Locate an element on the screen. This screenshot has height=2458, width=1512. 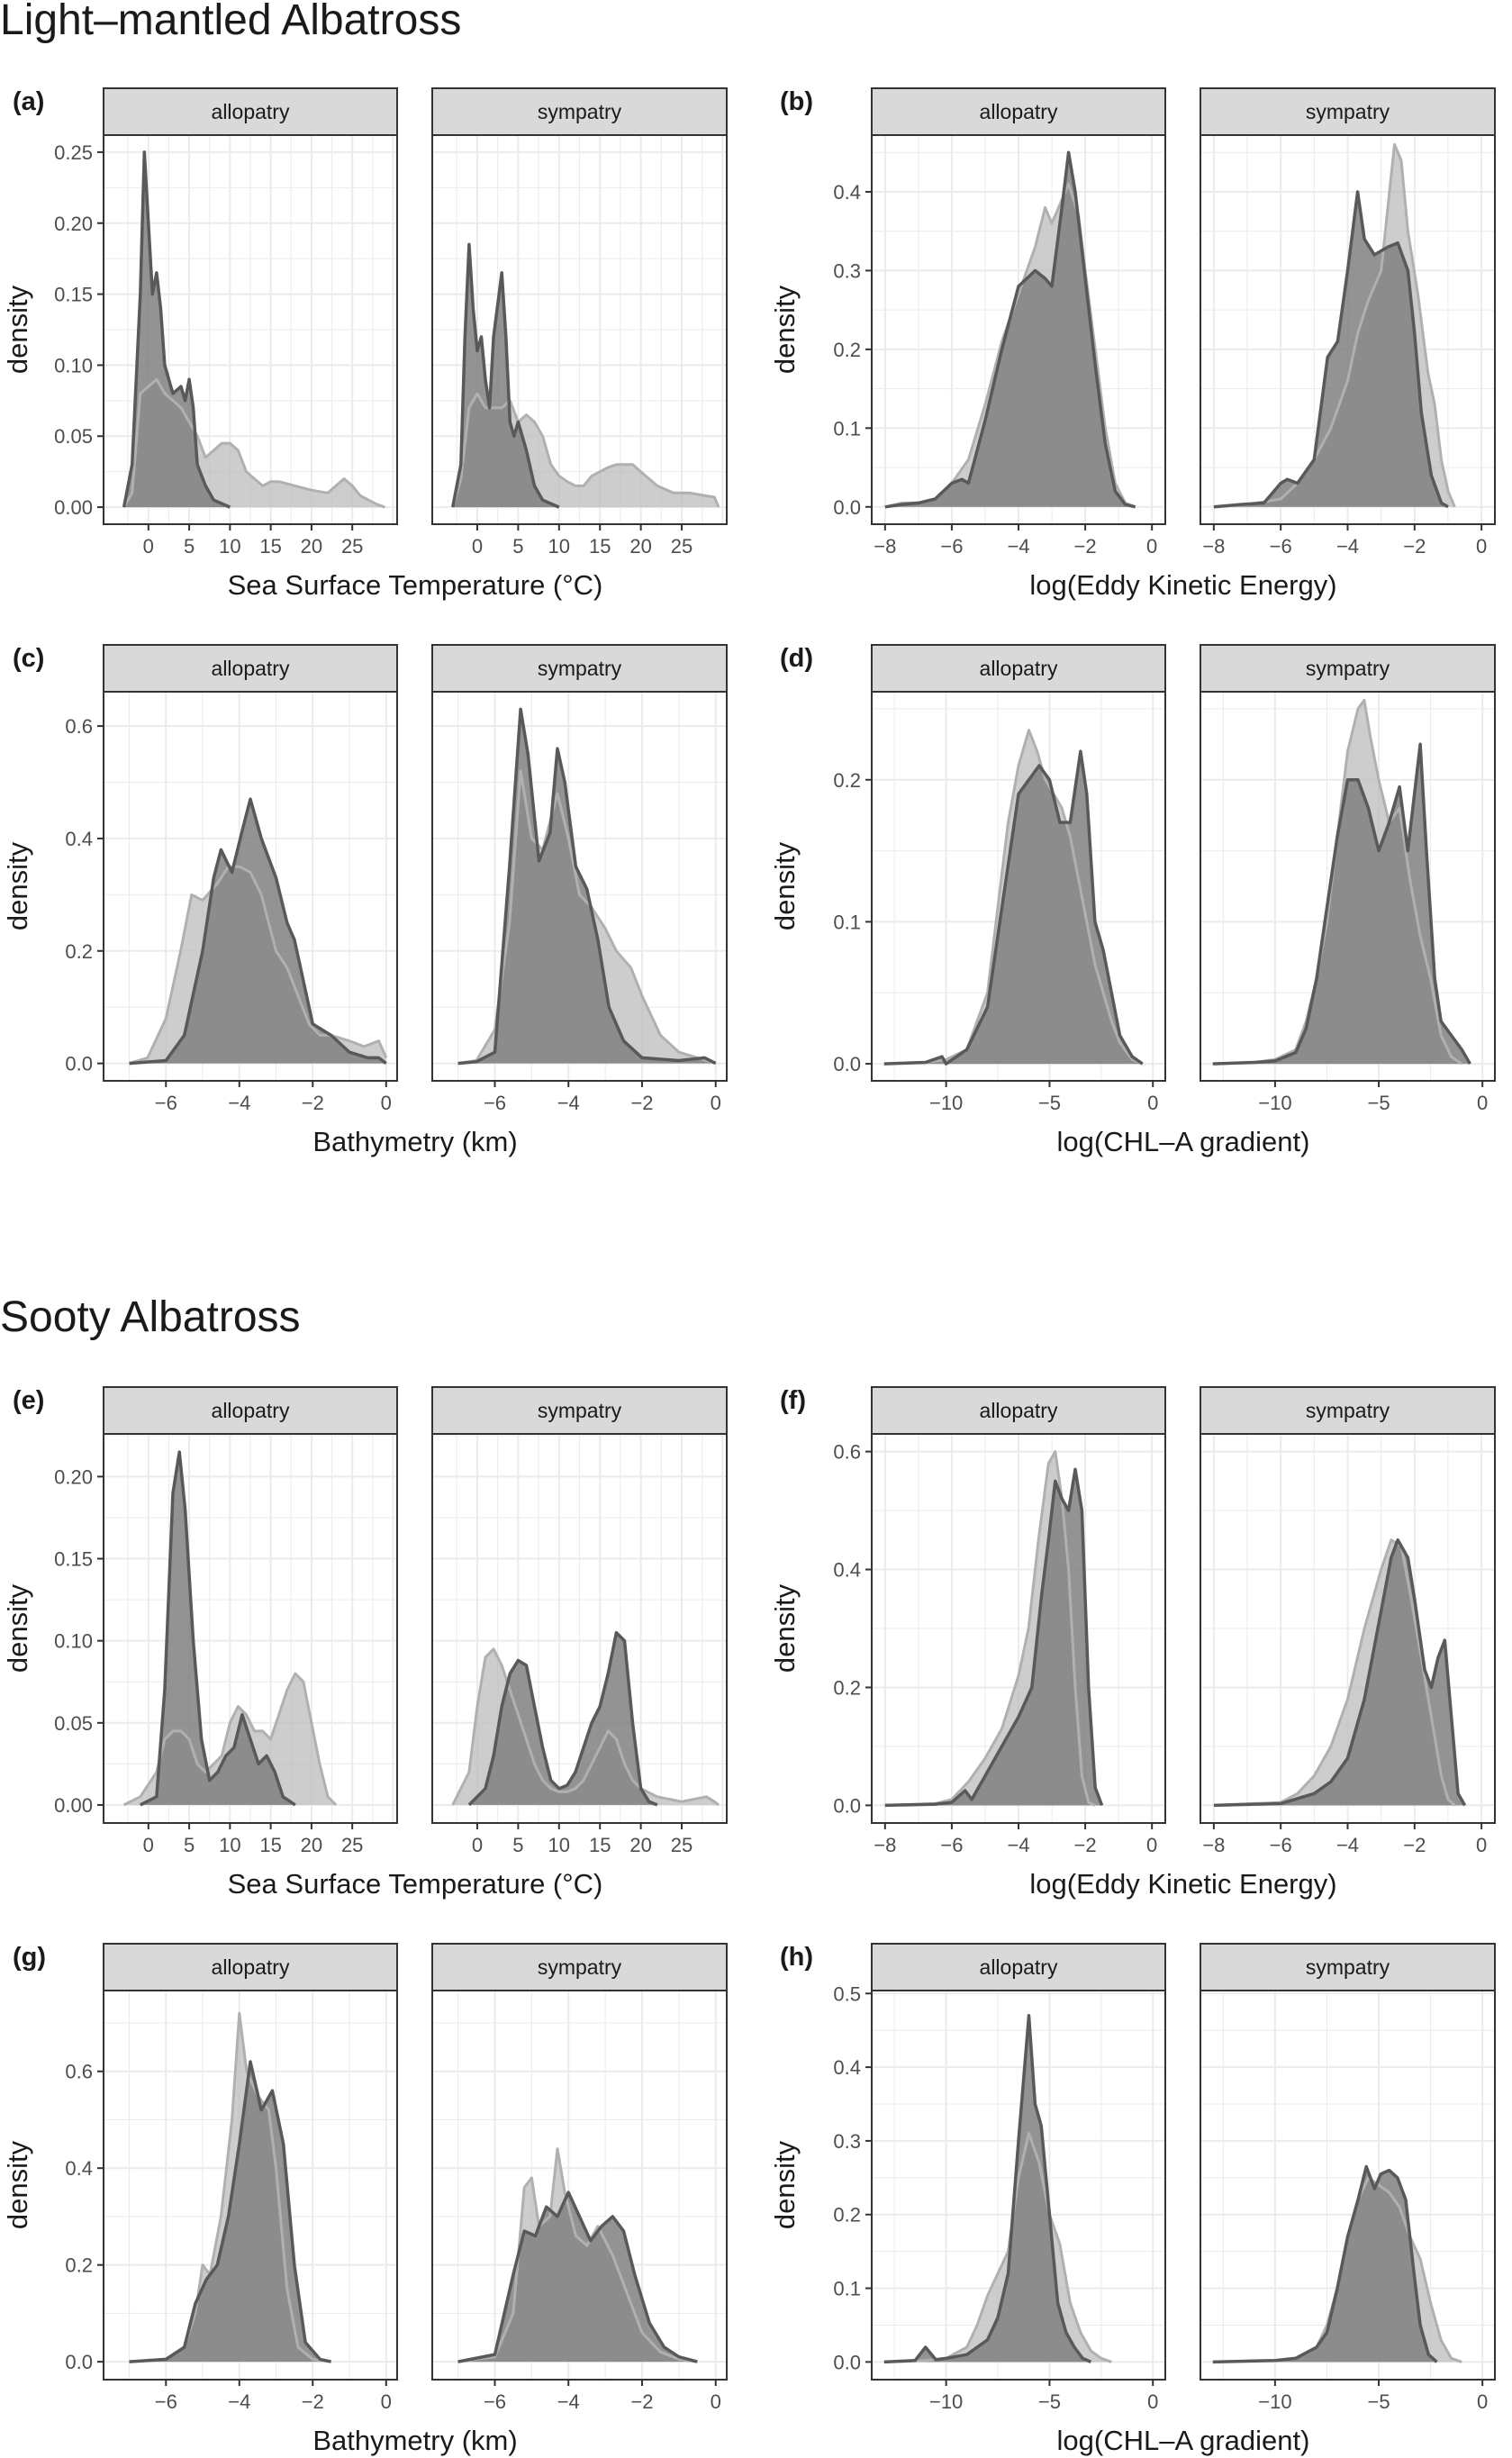
facet-sympatry: sympatry 0 5 10 15 20 25 is located at coordinates (579, 1621).